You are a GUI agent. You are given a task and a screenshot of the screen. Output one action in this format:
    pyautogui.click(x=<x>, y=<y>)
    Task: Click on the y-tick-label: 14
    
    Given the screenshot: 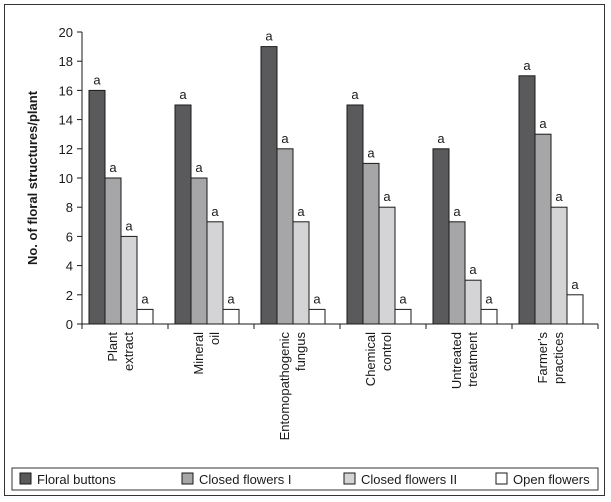 What is the action you would take?
    pyautogui.click(x=66, y=120)
    